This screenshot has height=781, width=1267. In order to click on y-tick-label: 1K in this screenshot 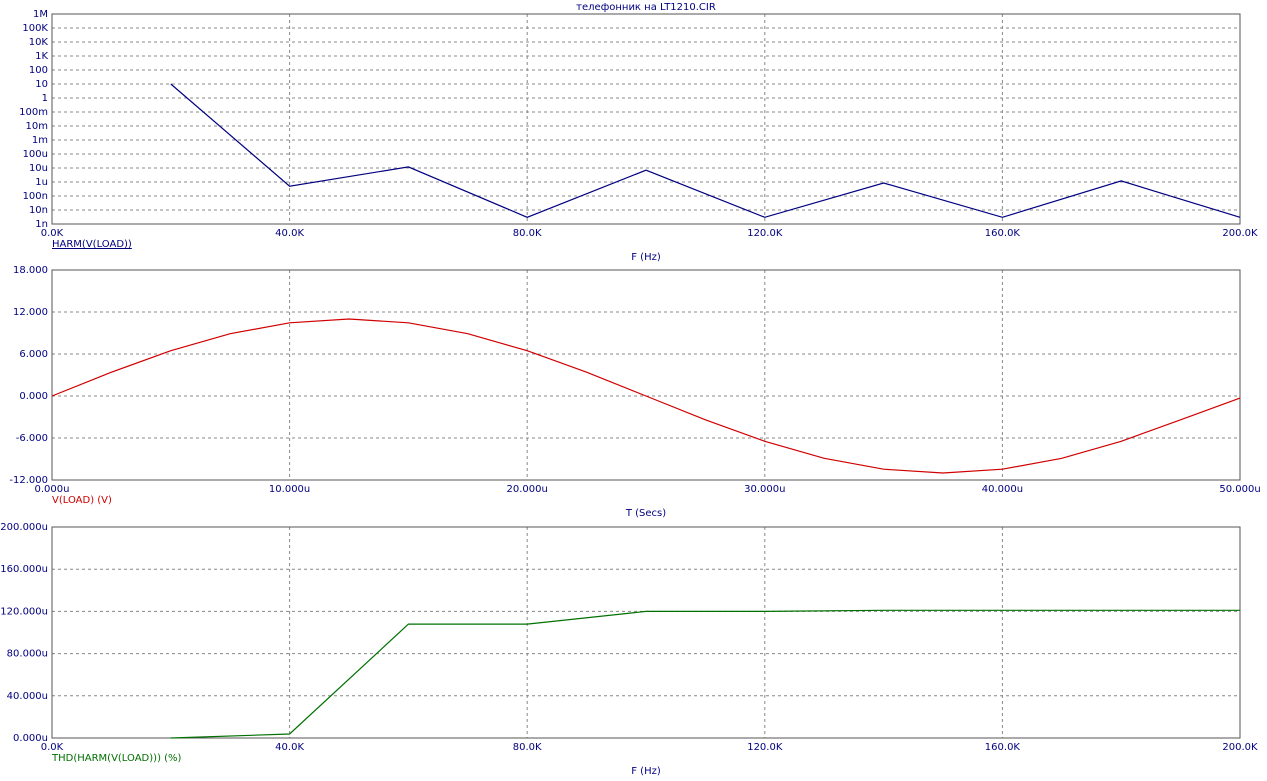, I will do `click(41, 56)`.